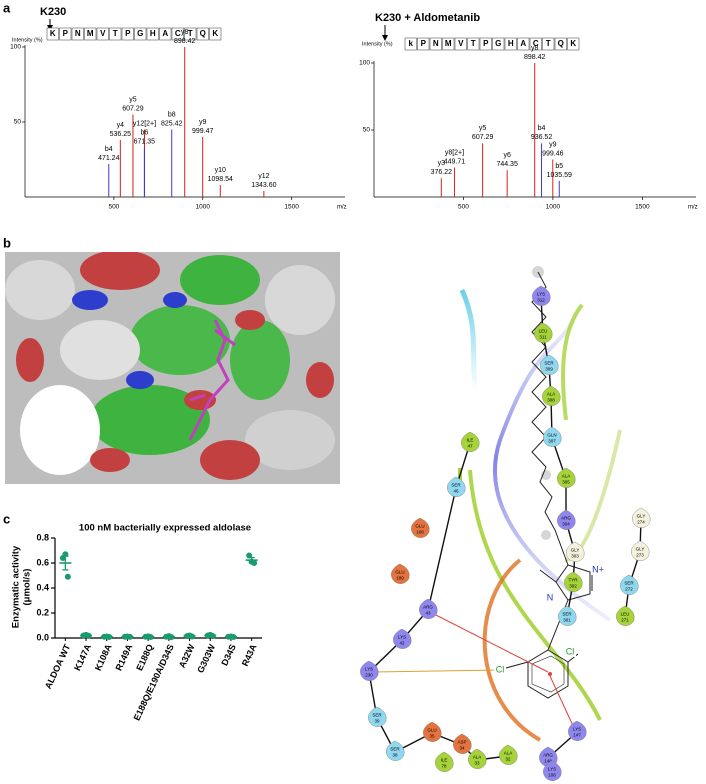 The width and height of the screenshot is (706, 784). What do you see at coordinates (575, 550) in the screenshot?
I see `residue-name: GLY` at bounding box center [575, 550].